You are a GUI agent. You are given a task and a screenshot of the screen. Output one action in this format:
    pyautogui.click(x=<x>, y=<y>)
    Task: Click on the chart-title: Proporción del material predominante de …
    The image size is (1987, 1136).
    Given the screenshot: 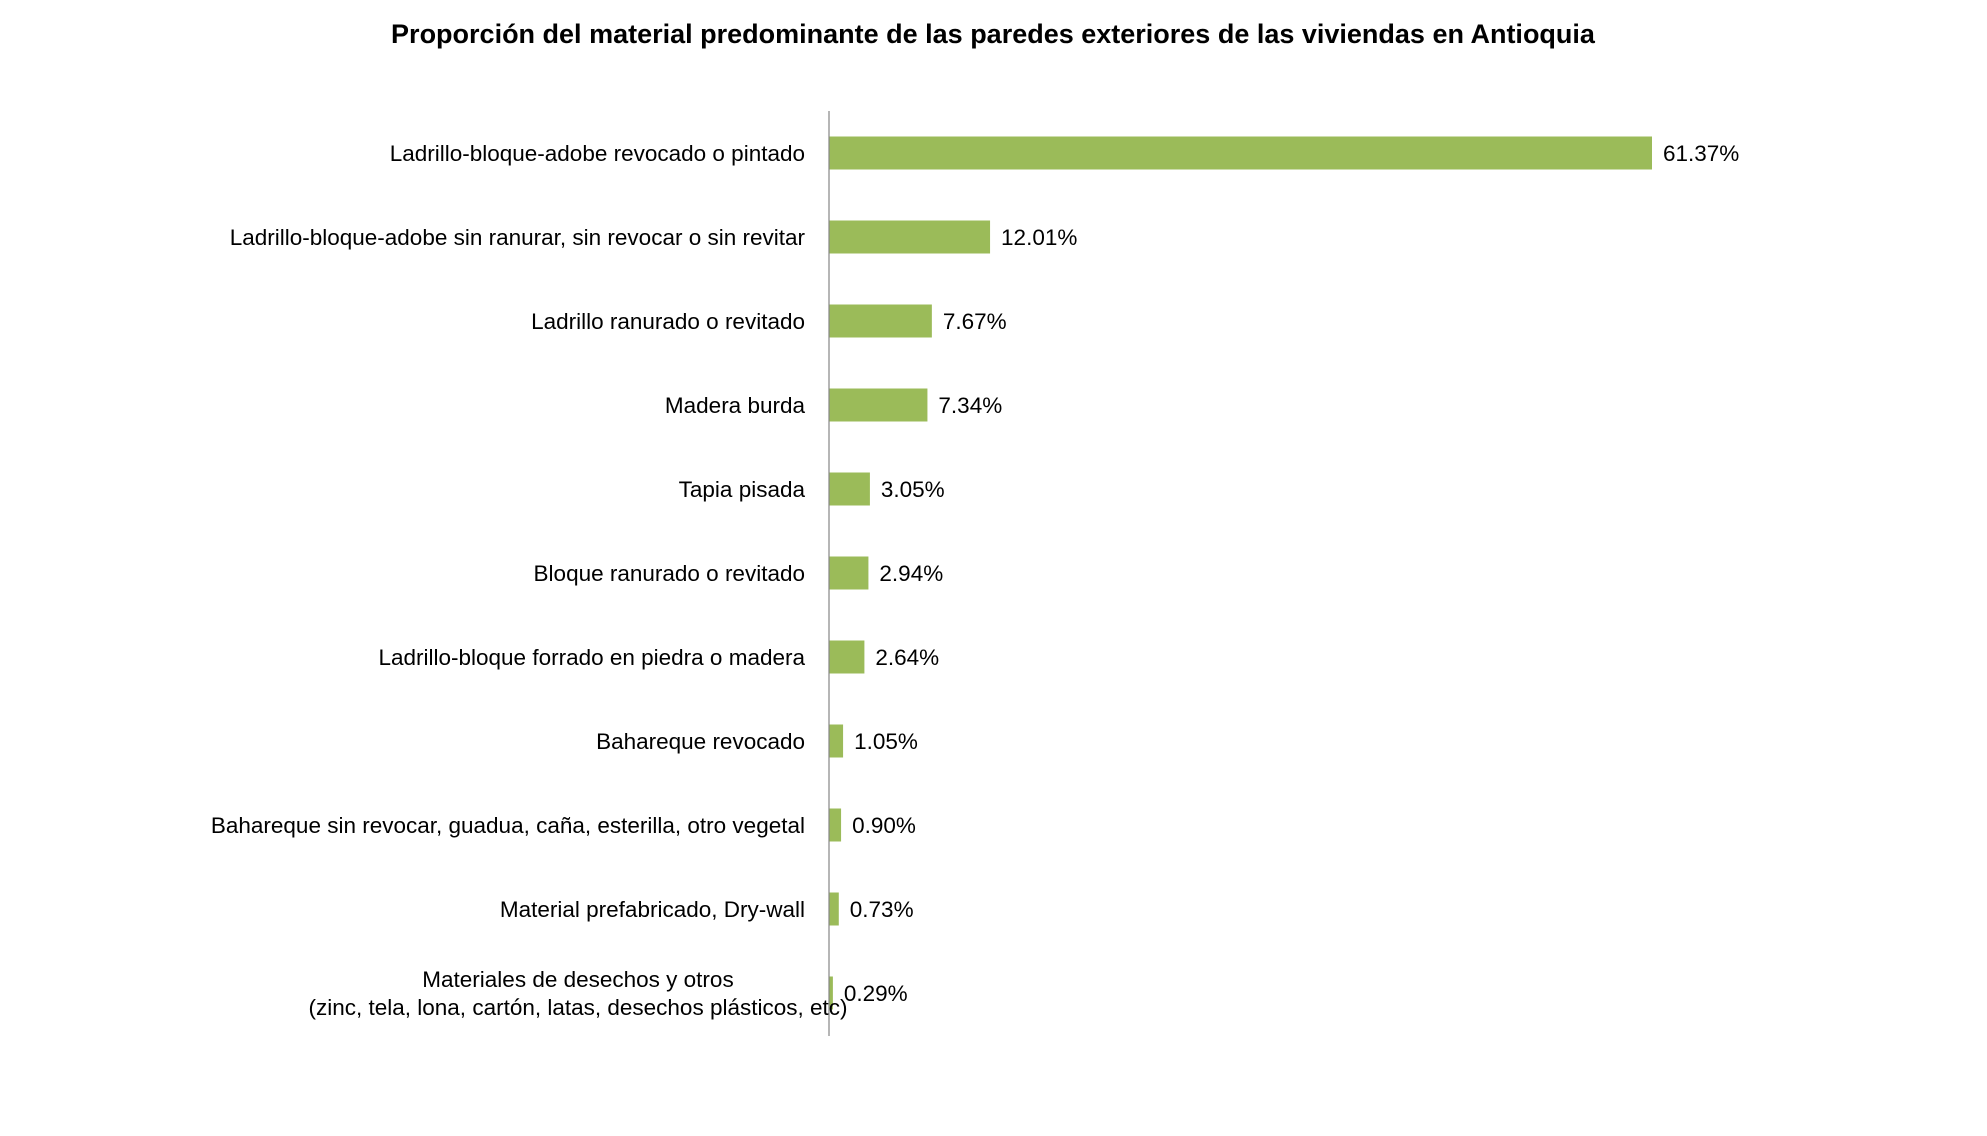 What is the action you would take?
    pyautogui.click(x=993, y=34)
    